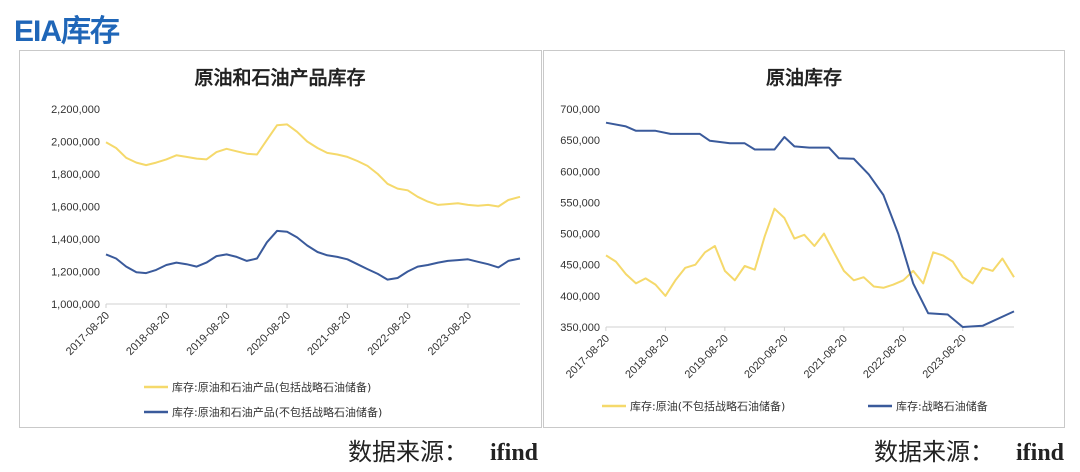 Image resolution: width=1080 pixels, height=472 pixels. Describe the element at coordinates (580, 266) in the screenshot. I see `y-tick-label: 450,000` at that location.